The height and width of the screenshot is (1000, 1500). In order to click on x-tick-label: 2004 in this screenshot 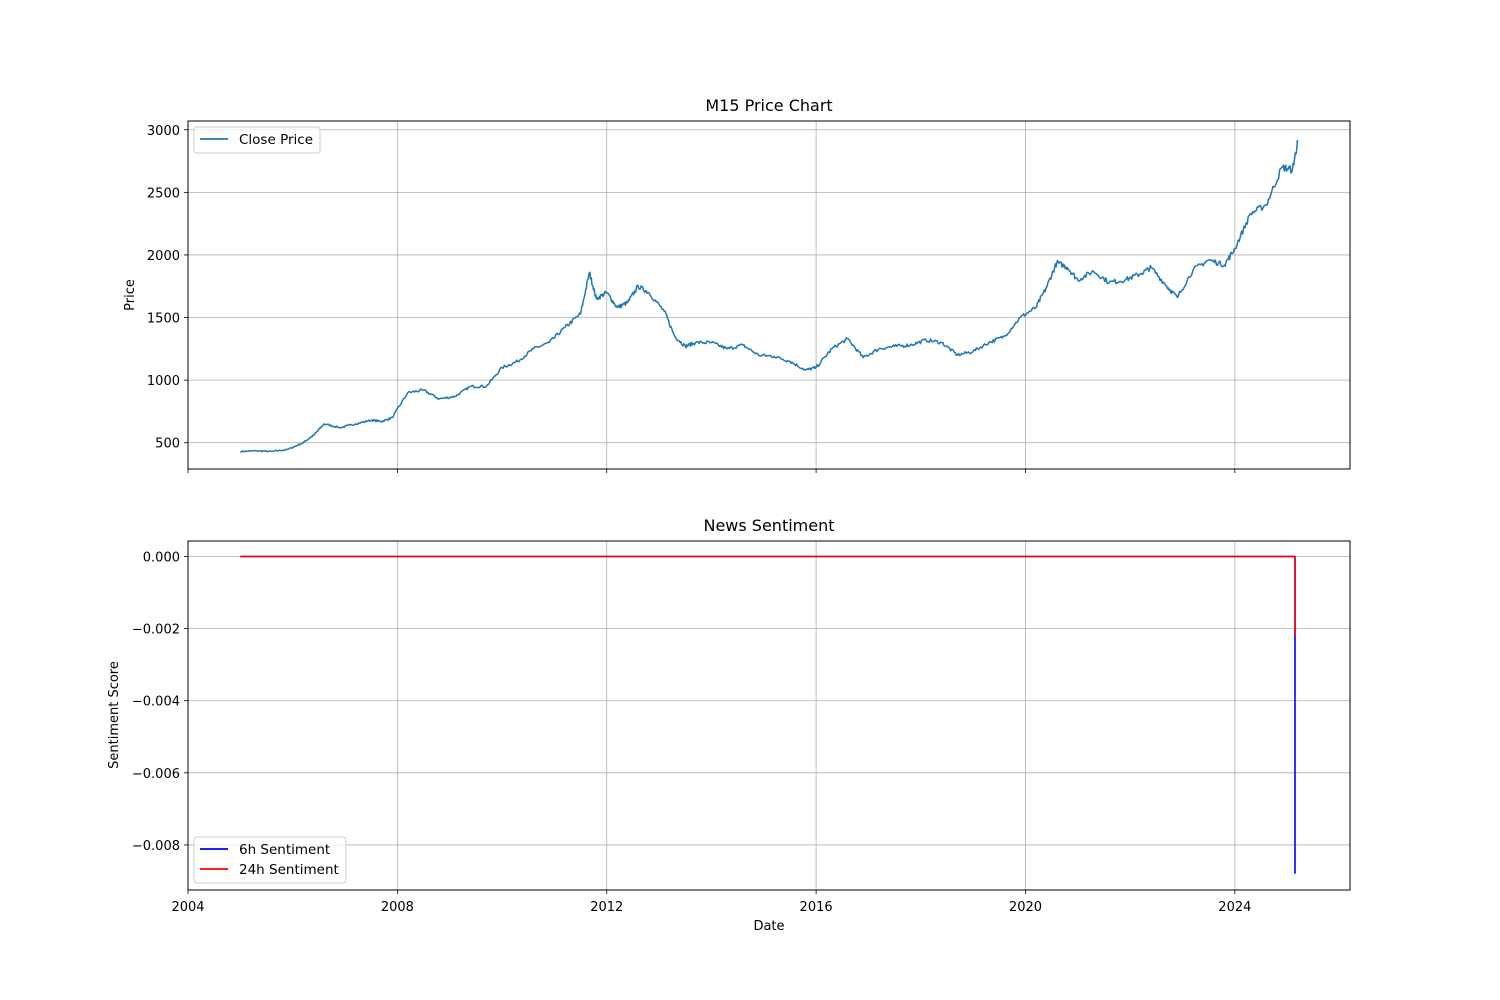, I will do `click(187, 907)`.